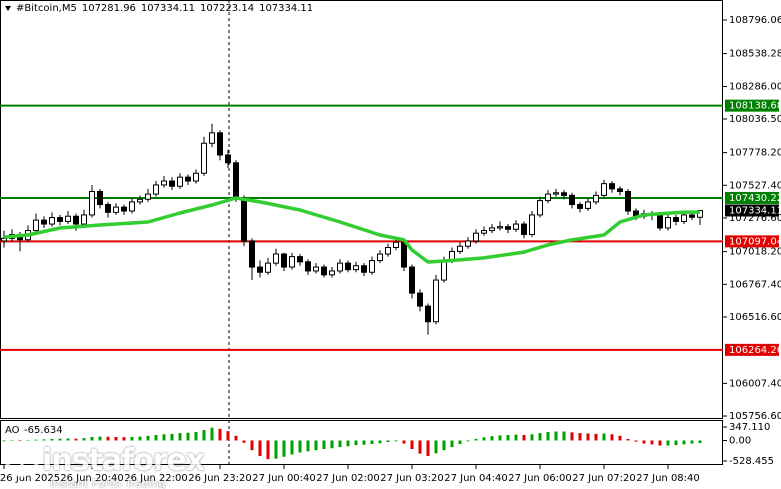 This screenshot has height=489, width=781. Describe the element at coordinates (668, 478) in the screenshot. I see `x-tick-label: 27 Jun 08:40` at that location.